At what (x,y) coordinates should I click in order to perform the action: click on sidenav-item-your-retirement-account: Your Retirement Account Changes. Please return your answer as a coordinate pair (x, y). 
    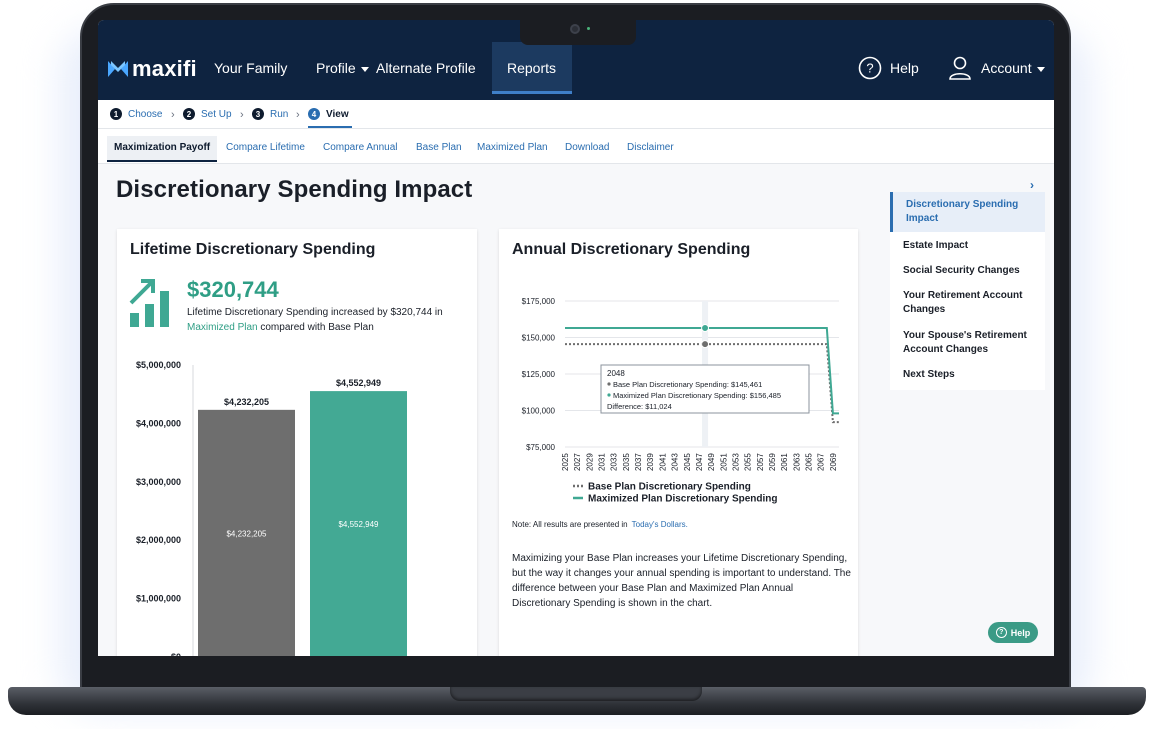
    Looking at the image, I should click on (963, 302).